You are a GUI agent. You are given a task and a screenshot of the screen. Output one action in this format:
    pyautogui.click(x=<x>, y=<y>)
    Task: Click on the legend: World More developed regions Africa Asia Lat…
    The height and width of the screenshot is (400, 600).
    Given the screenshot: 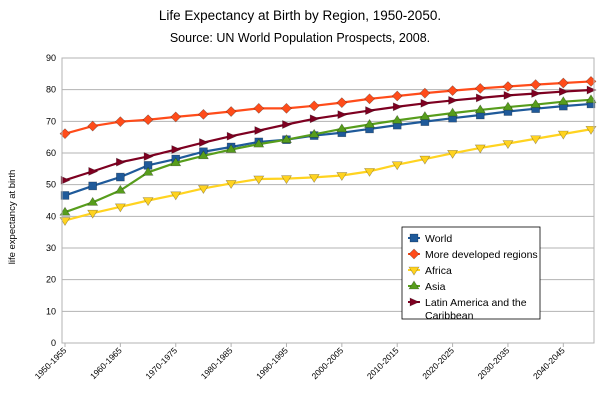 What is the action you would take?
    pyautogui.click(x=471, y=274)
    